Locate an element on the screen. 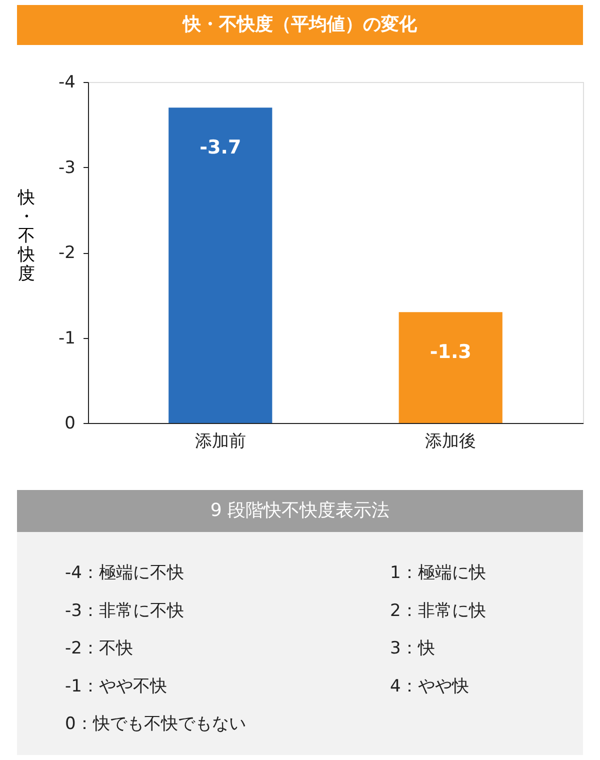 This screenshot has width=600, height=760. text: 0：快でも不快でもない is located at coordinates (155, 724).